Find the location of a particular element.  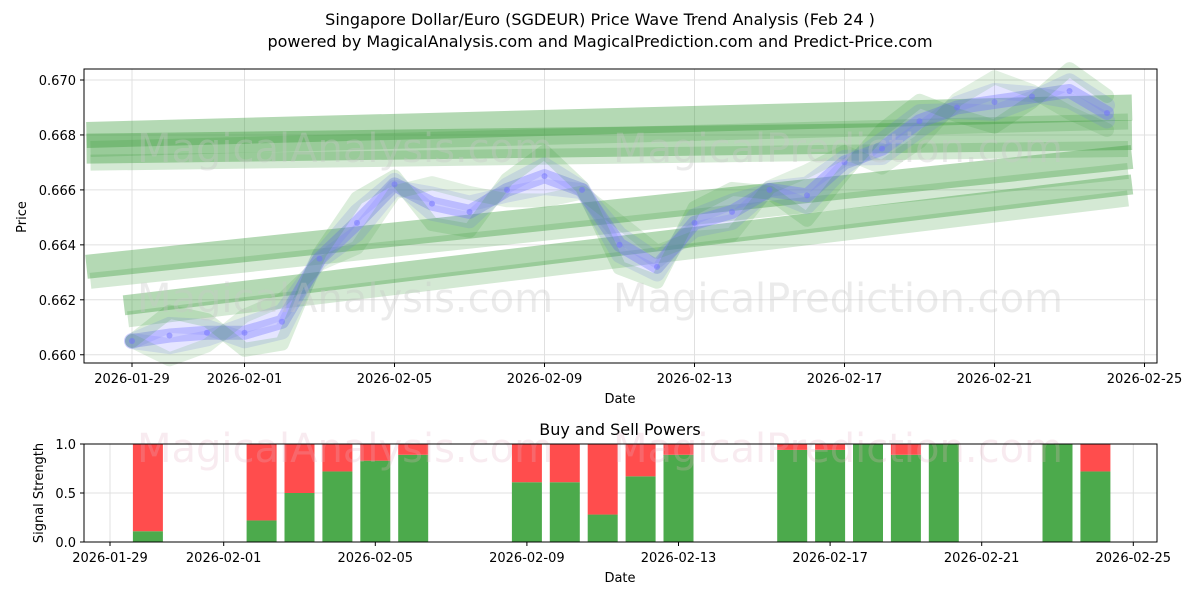

watermark-prediction-mid: MagicalPrediction.com is located at coordinates (838, 299).